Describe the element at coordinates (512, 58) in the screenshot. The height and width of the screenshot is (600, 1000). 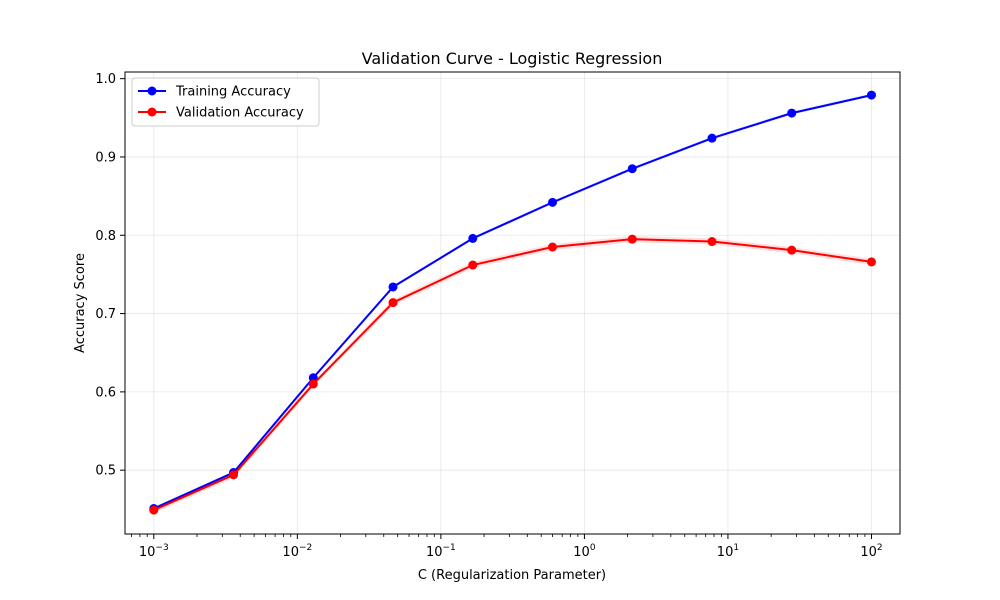
I see `chart-title: Validation Curve - Logistic Regression` at that location.